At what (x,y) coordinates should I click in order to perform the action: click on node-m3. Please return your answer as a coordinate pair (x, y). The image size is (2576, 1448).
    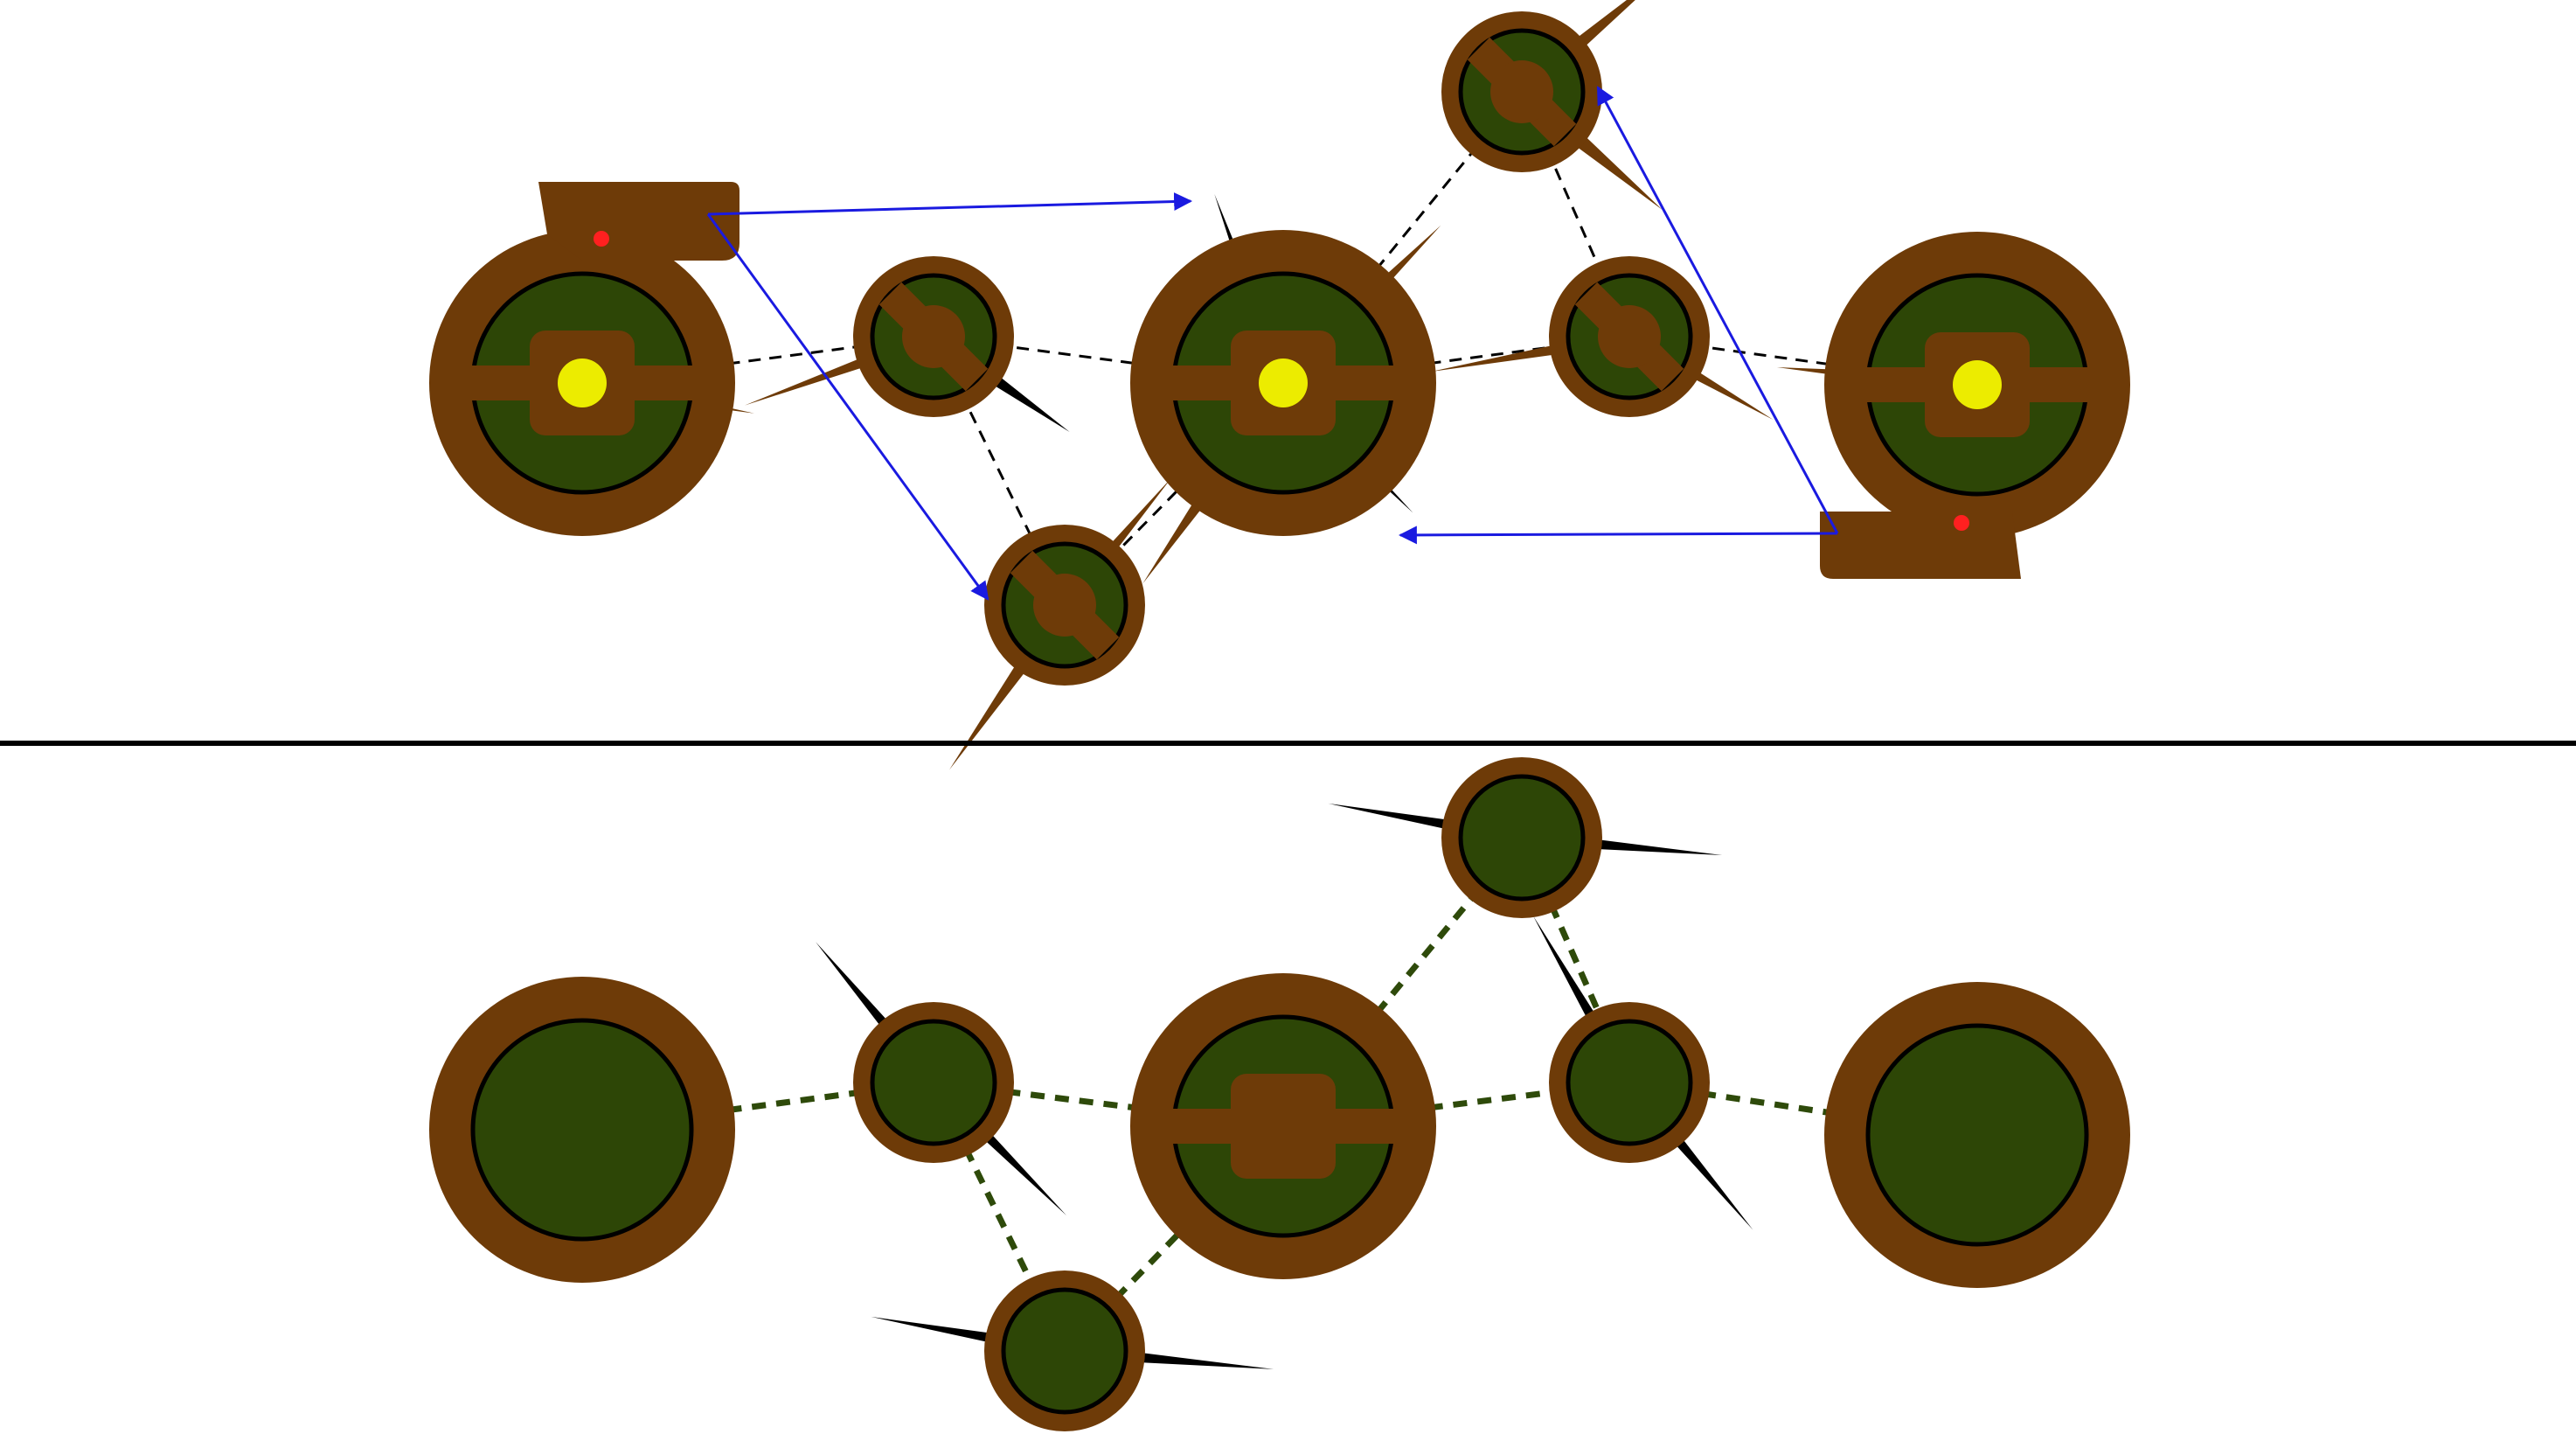
    Looking at the image, I should click on (1064, 1351).